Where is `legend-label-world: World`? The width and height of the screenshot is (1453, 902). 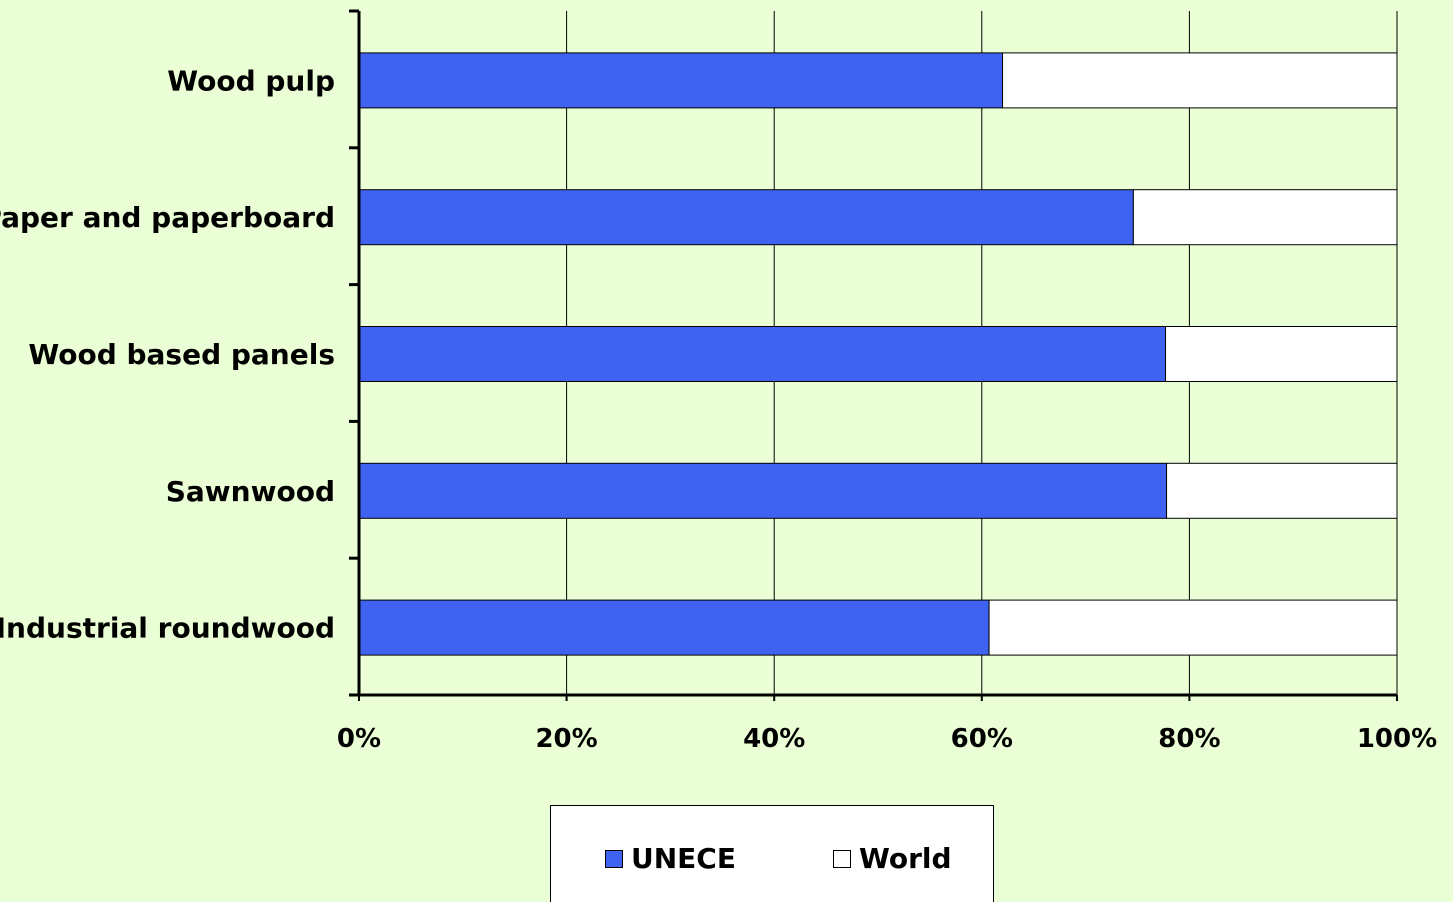 legend-label-world: World is located at coordinates (905, 858).